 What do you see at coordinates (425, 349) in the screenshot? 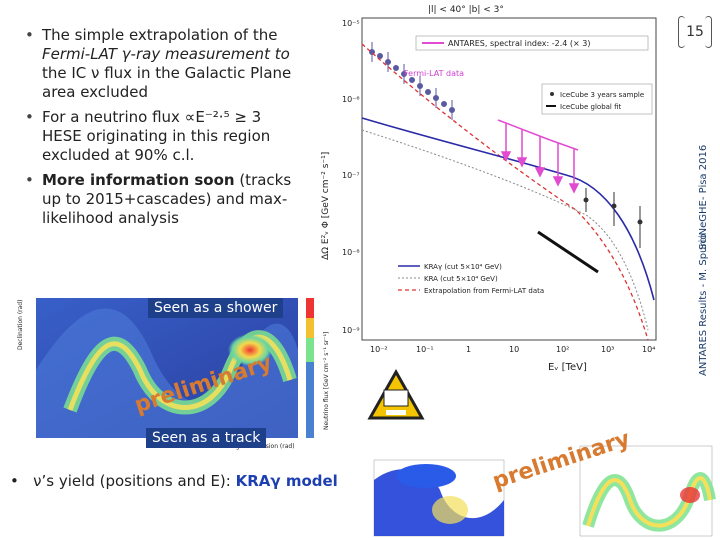
I see `xtick: 10⁻¹` at bounding box center [425, 349].